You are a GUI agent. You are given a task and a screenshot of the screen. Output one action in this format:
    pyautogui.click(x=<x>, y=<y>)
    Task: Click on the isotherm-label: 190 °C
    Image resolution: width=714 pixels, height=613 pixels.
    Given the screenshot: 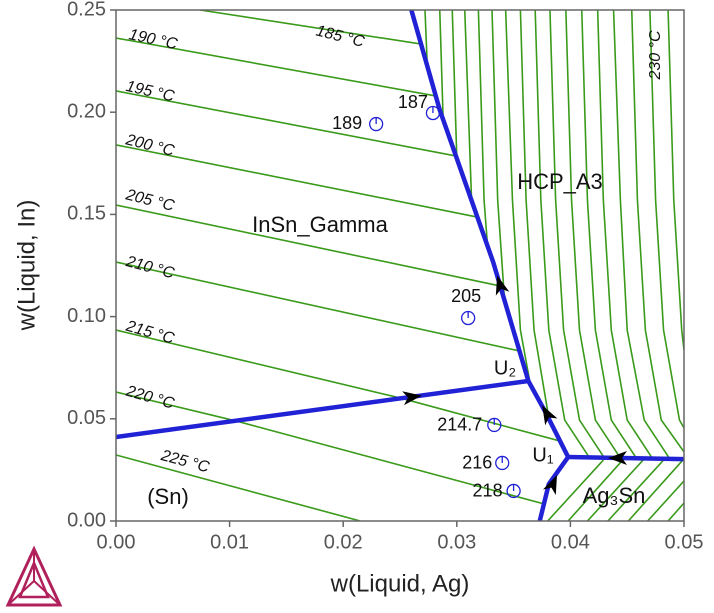 What is the action you would take?
    pyautogui.click(x=153, y=39)
    